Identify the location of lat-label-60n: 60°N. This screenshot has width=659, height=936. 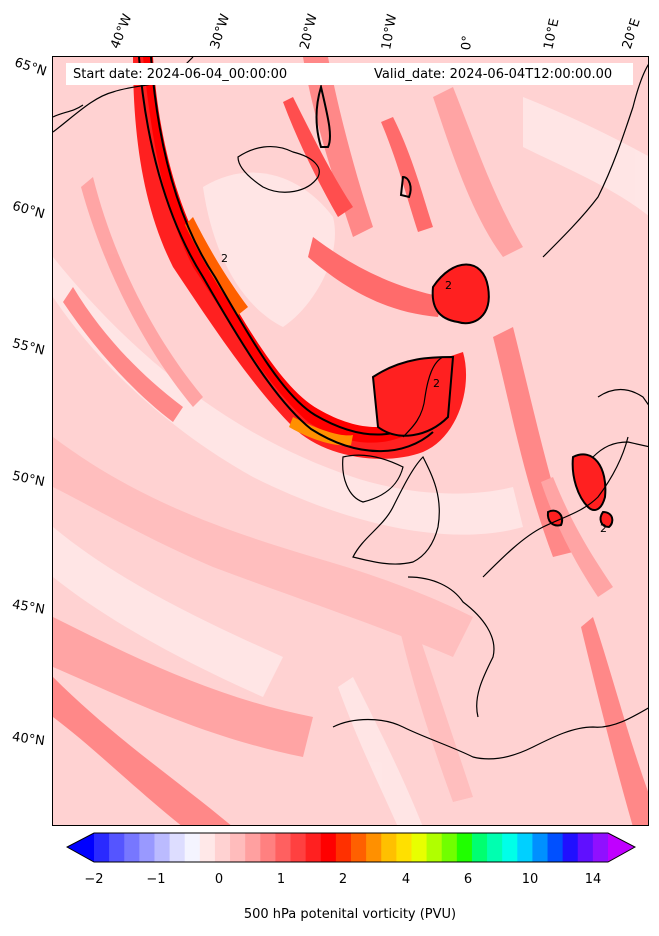
(28, 210).